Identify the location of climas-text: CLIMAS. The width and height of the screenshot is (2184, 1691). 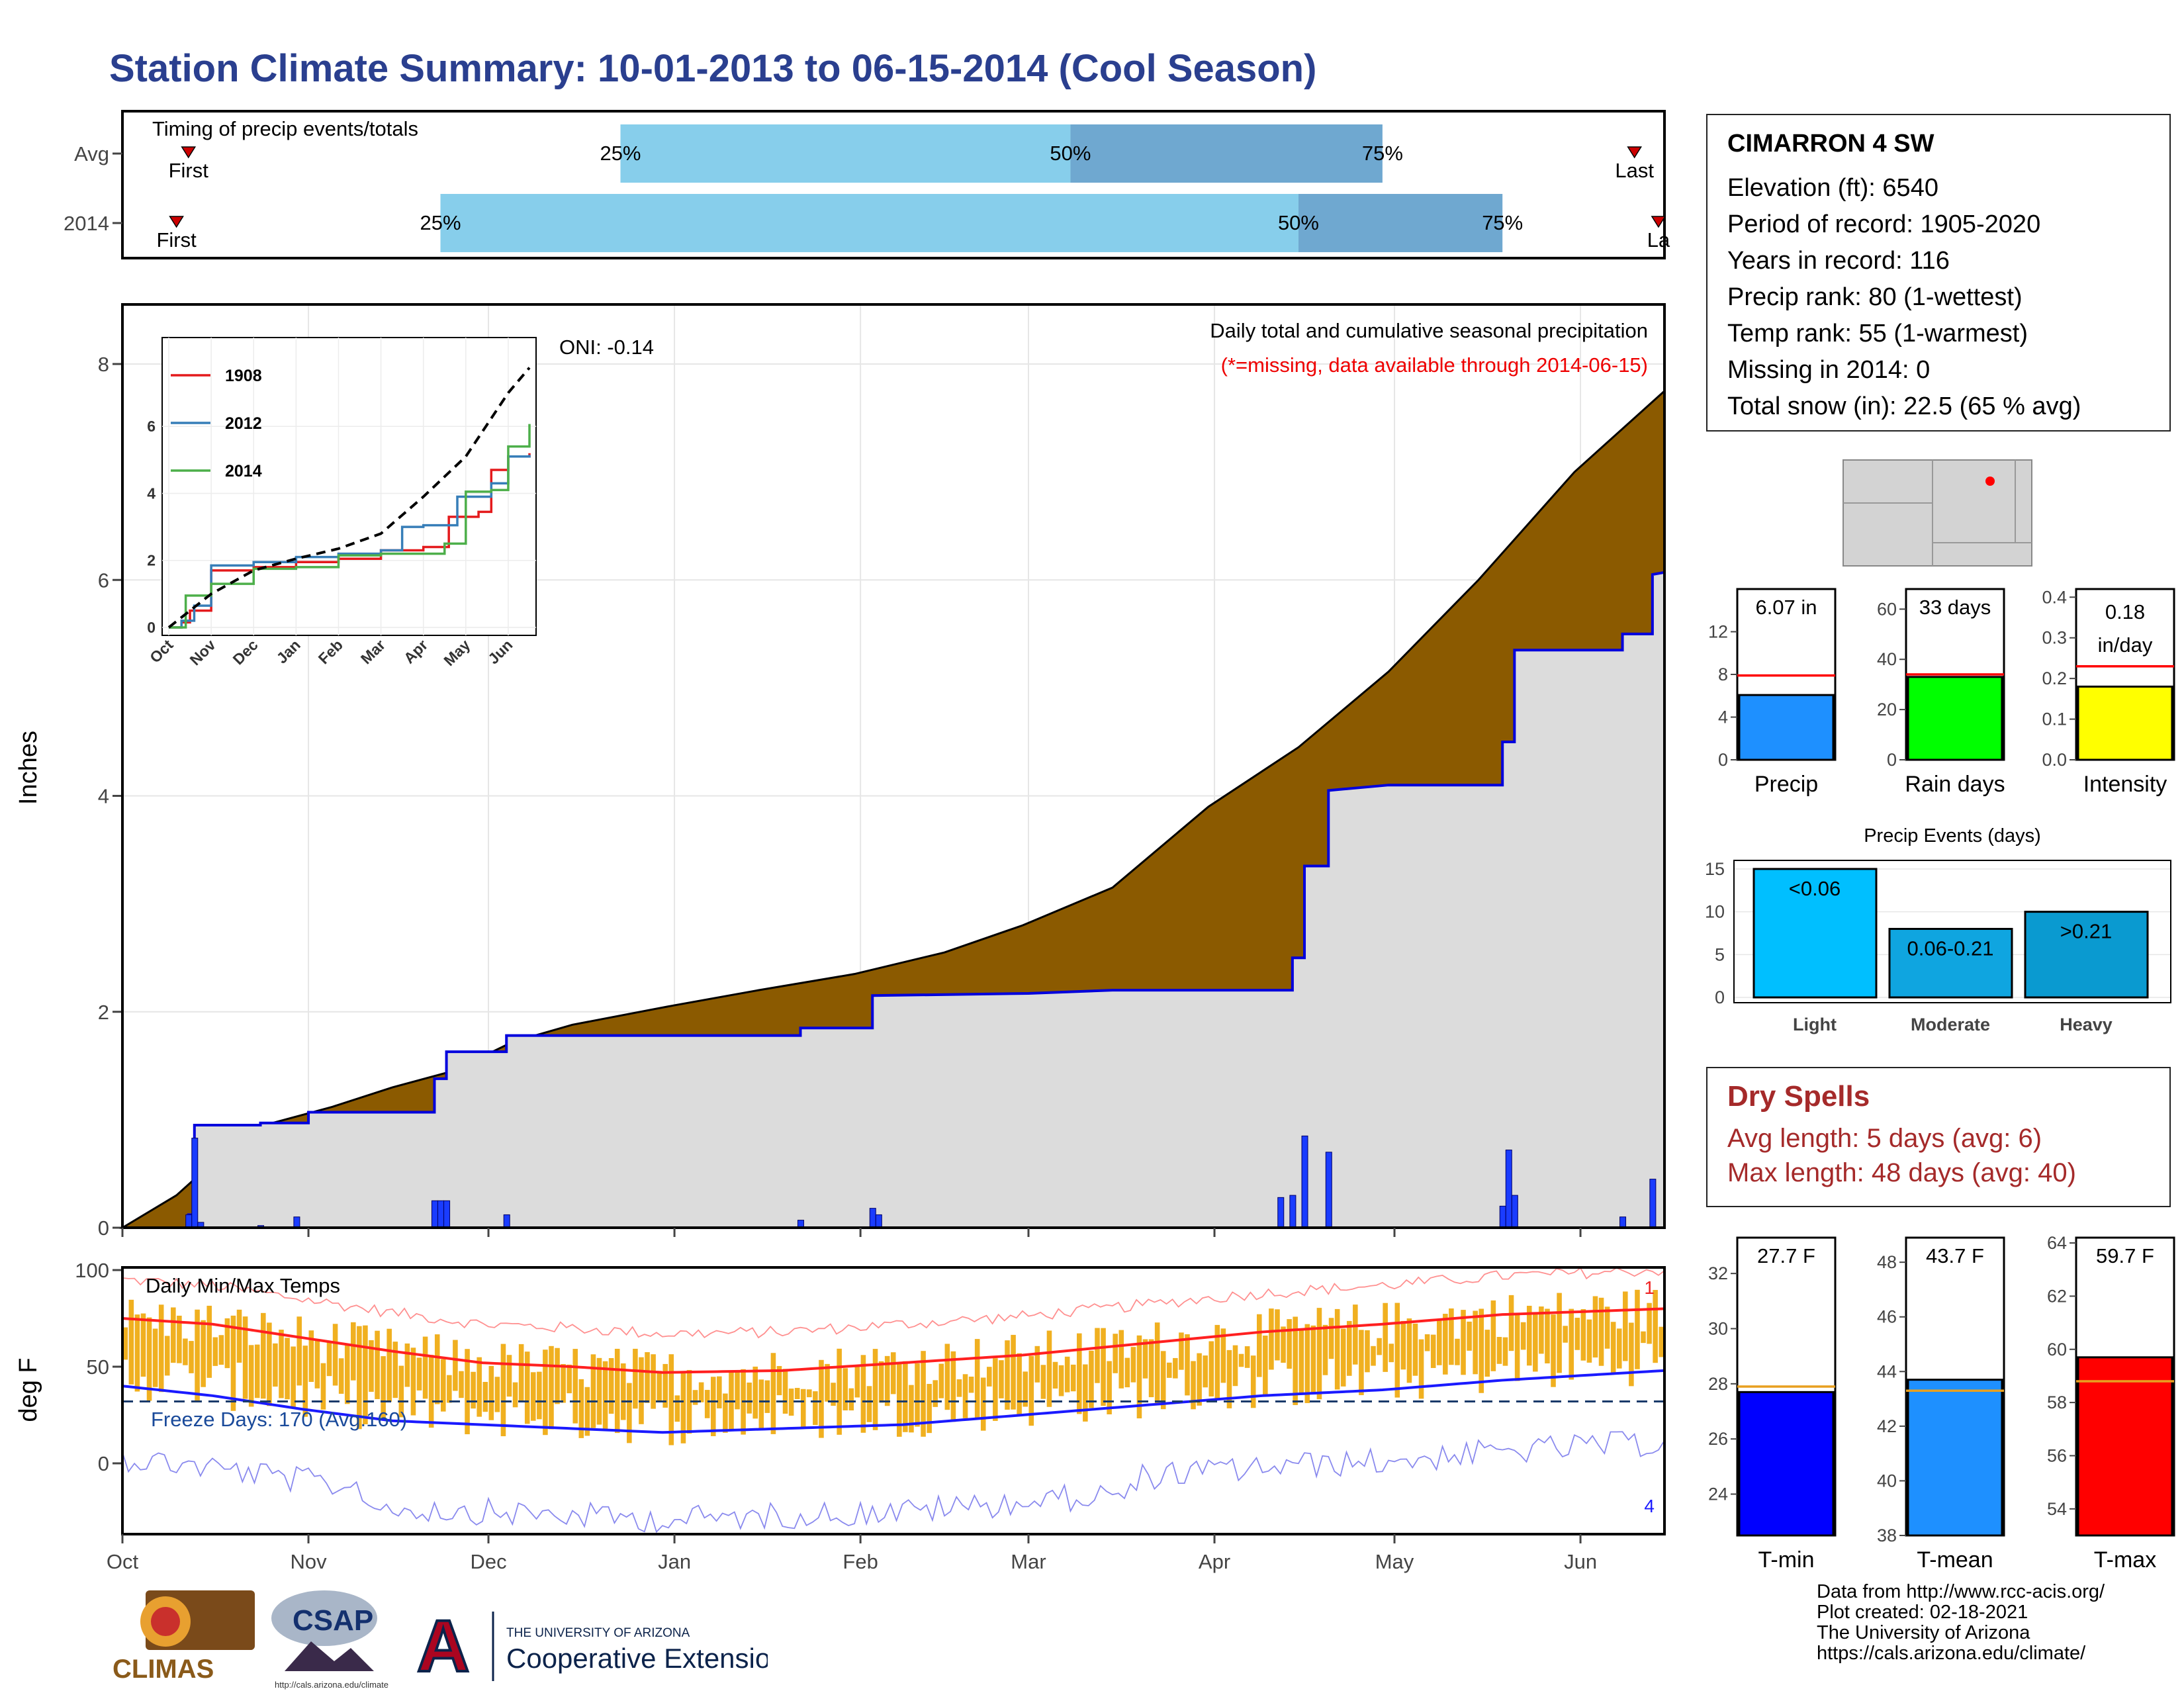
(163, 1669).